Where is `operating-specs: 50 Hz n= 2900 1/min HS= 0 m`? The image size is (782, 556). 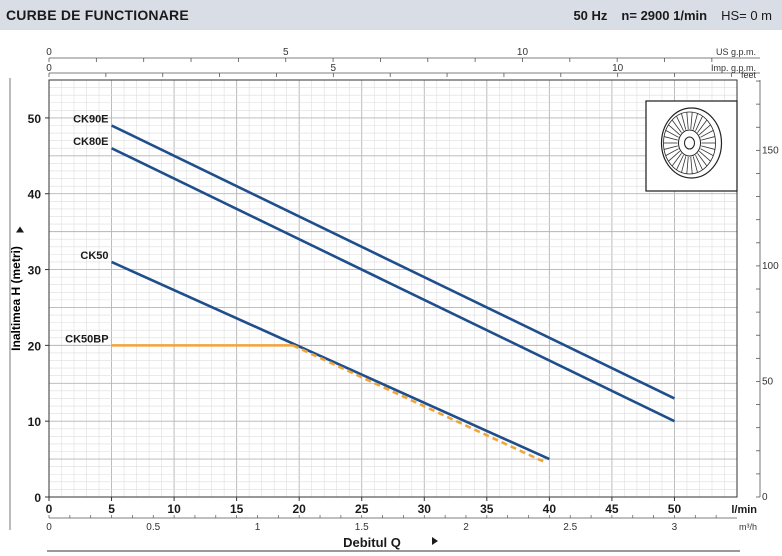 operating-specs: 50 Hz n= 2900 1/min HS= 0 m is located at coordinates (672, 15).